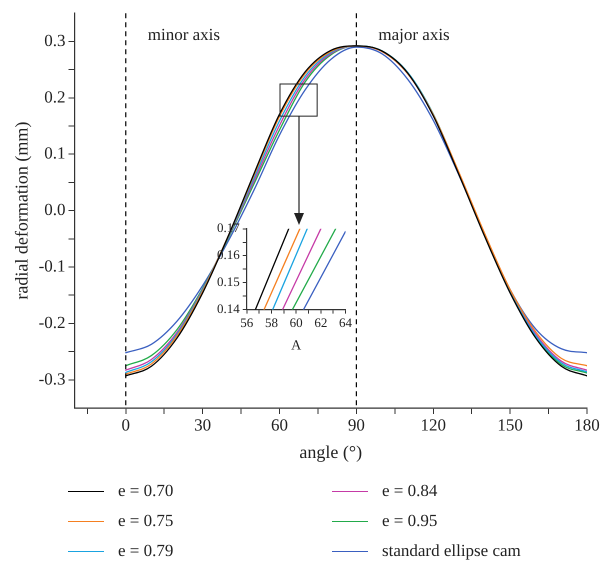  What do you see at coordinates (52, 266) in the screenshot?
I see `y-tick-label: -0.1` at bounding box center [52, 266].